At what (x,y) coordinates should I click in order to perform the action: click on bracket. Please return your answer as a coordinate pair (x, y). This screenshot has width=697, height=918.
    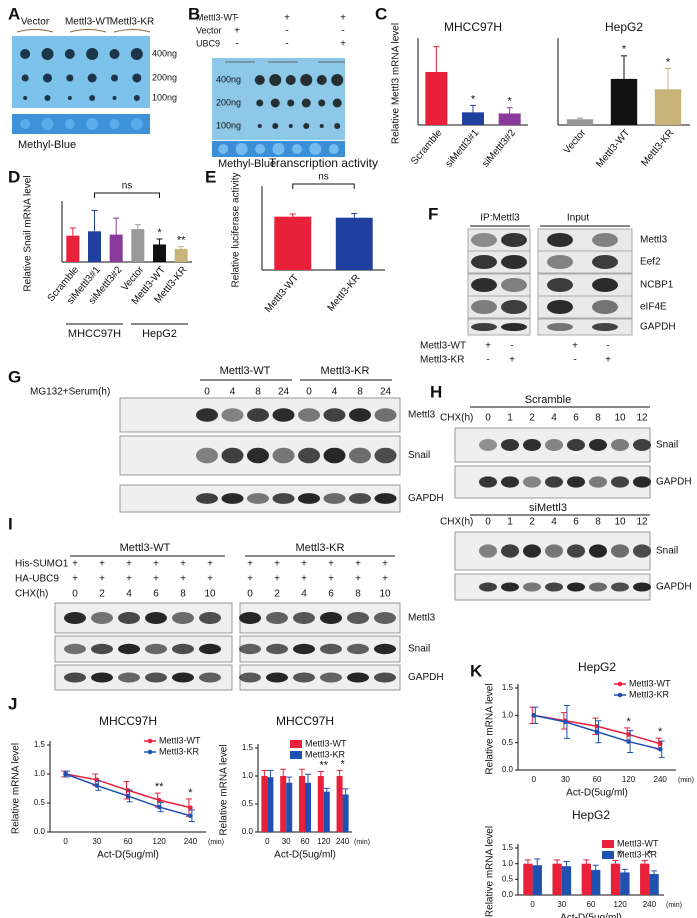
    Looking at the image, I should click on (132, 31).